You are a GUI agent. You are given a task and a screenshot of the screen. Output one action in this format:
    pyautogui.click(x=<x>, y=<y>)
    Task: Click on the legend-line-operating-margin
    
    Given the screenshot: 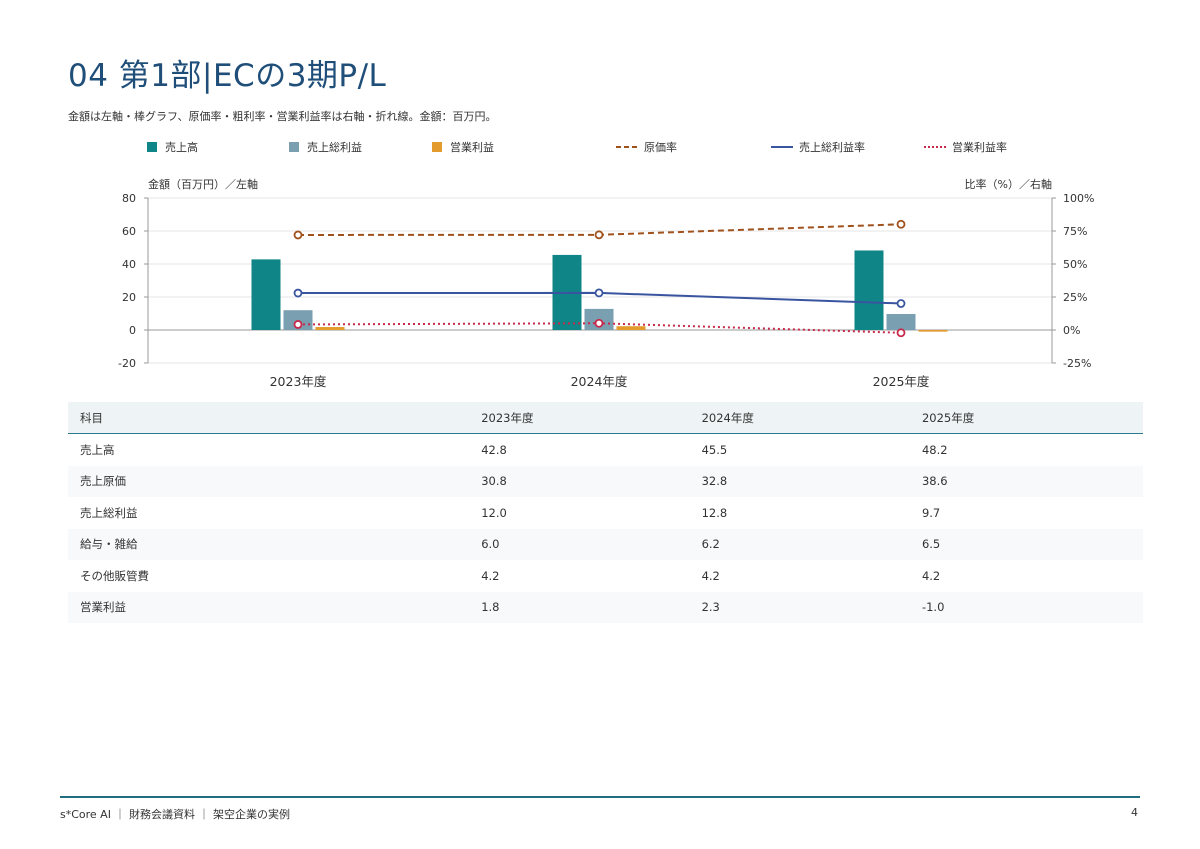 What is the action you would take?
    pyautogui.click(x=935, y=147)
    